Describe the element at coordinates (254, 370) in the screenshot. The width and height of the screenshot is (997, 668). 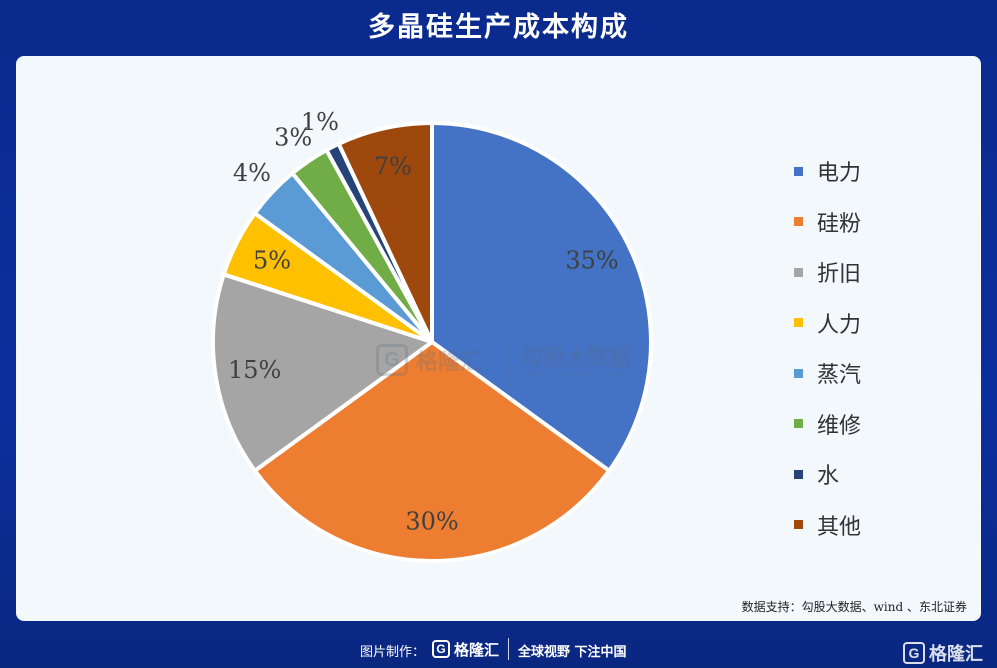
I see `pie-data-label-2: 15%` at that location.